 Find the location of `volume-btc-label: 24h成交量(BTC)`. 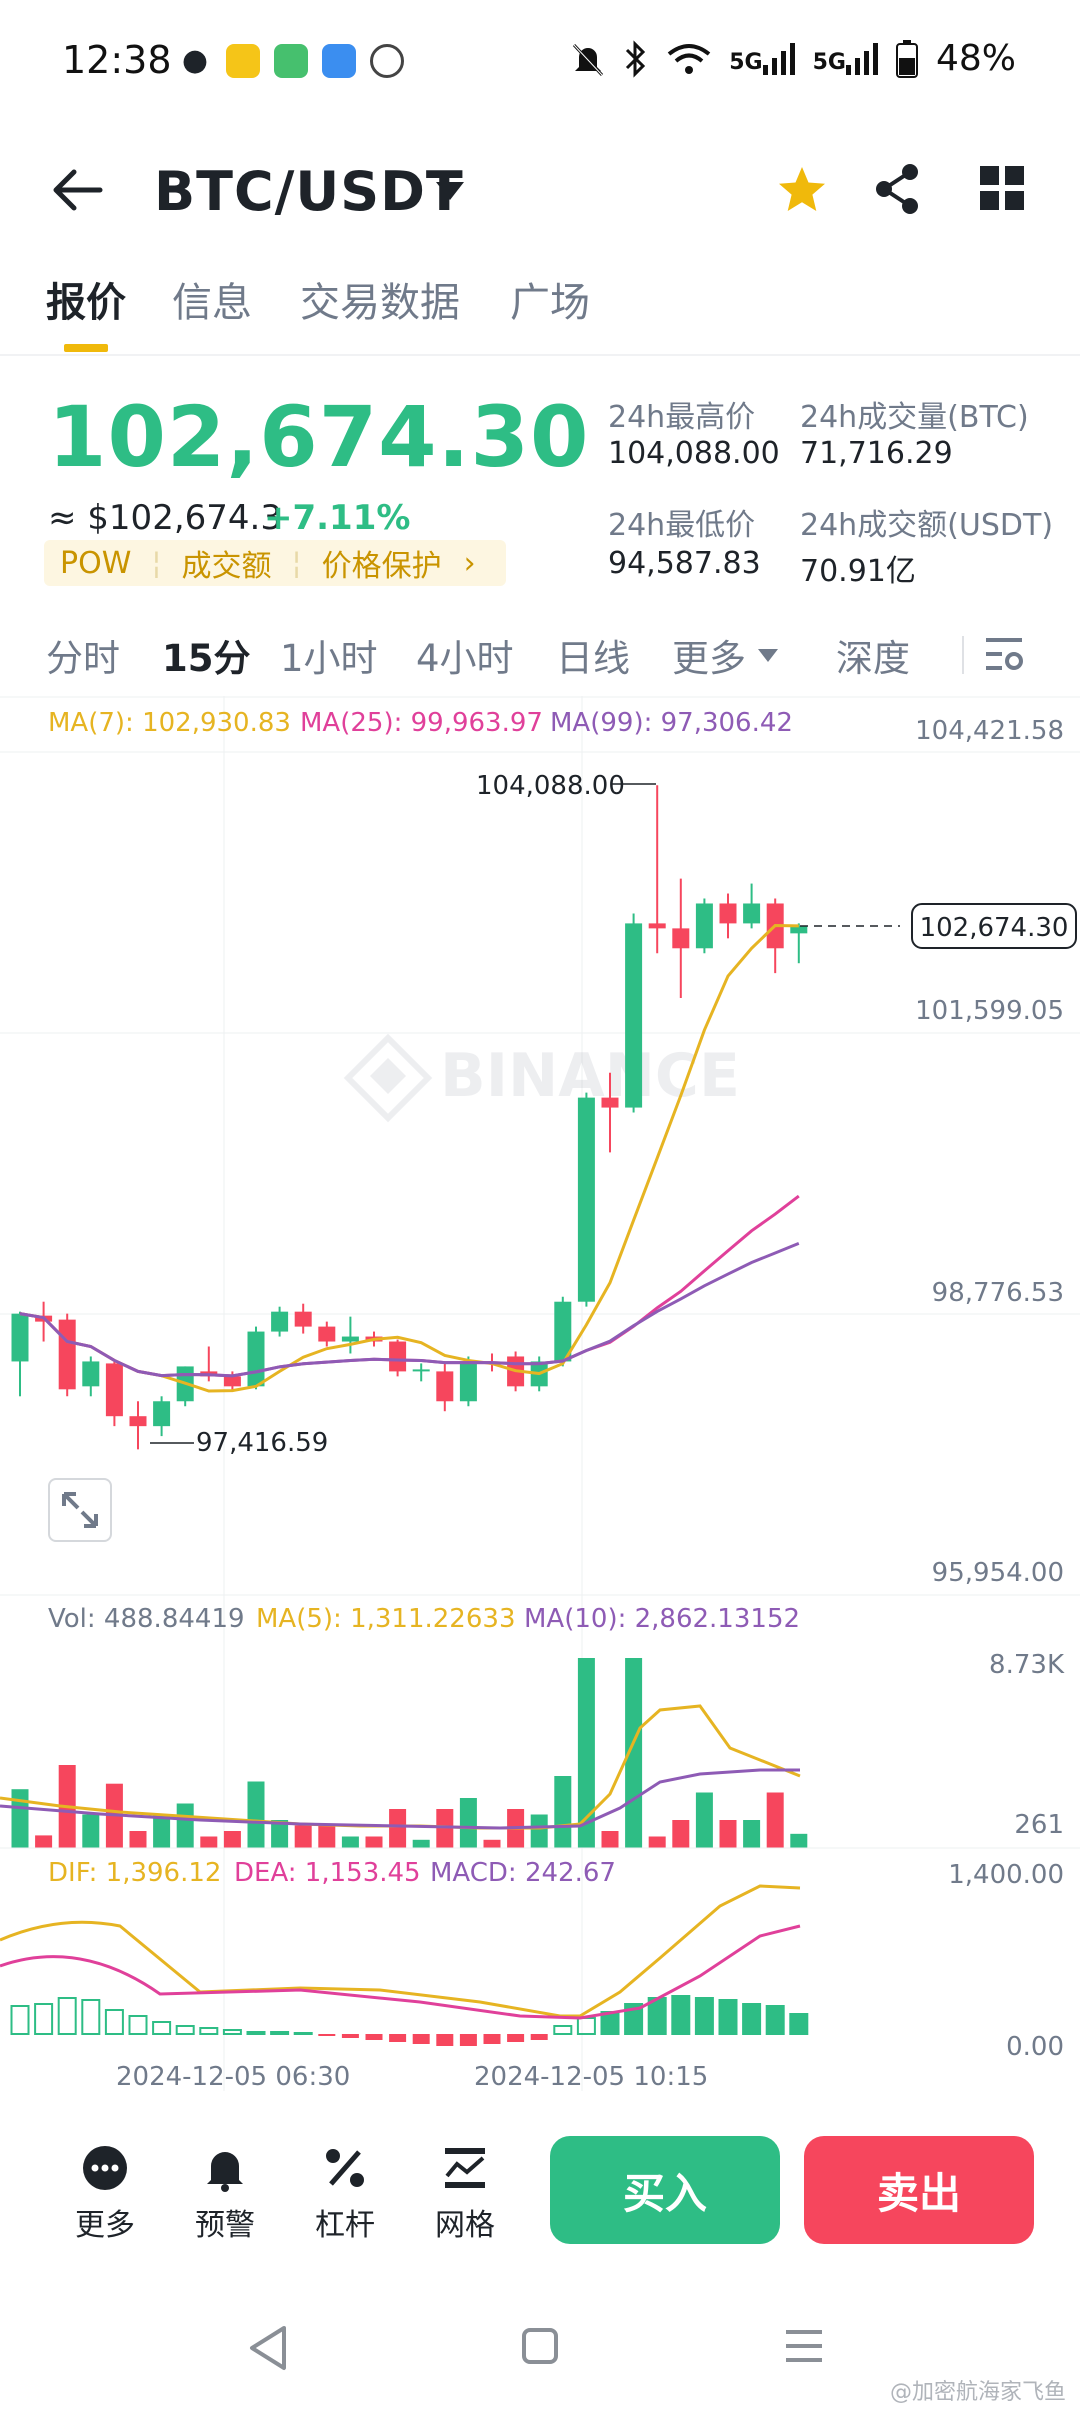

volume-btc-label: 24h成交量(BTC) is located at coordinates (914, 417).